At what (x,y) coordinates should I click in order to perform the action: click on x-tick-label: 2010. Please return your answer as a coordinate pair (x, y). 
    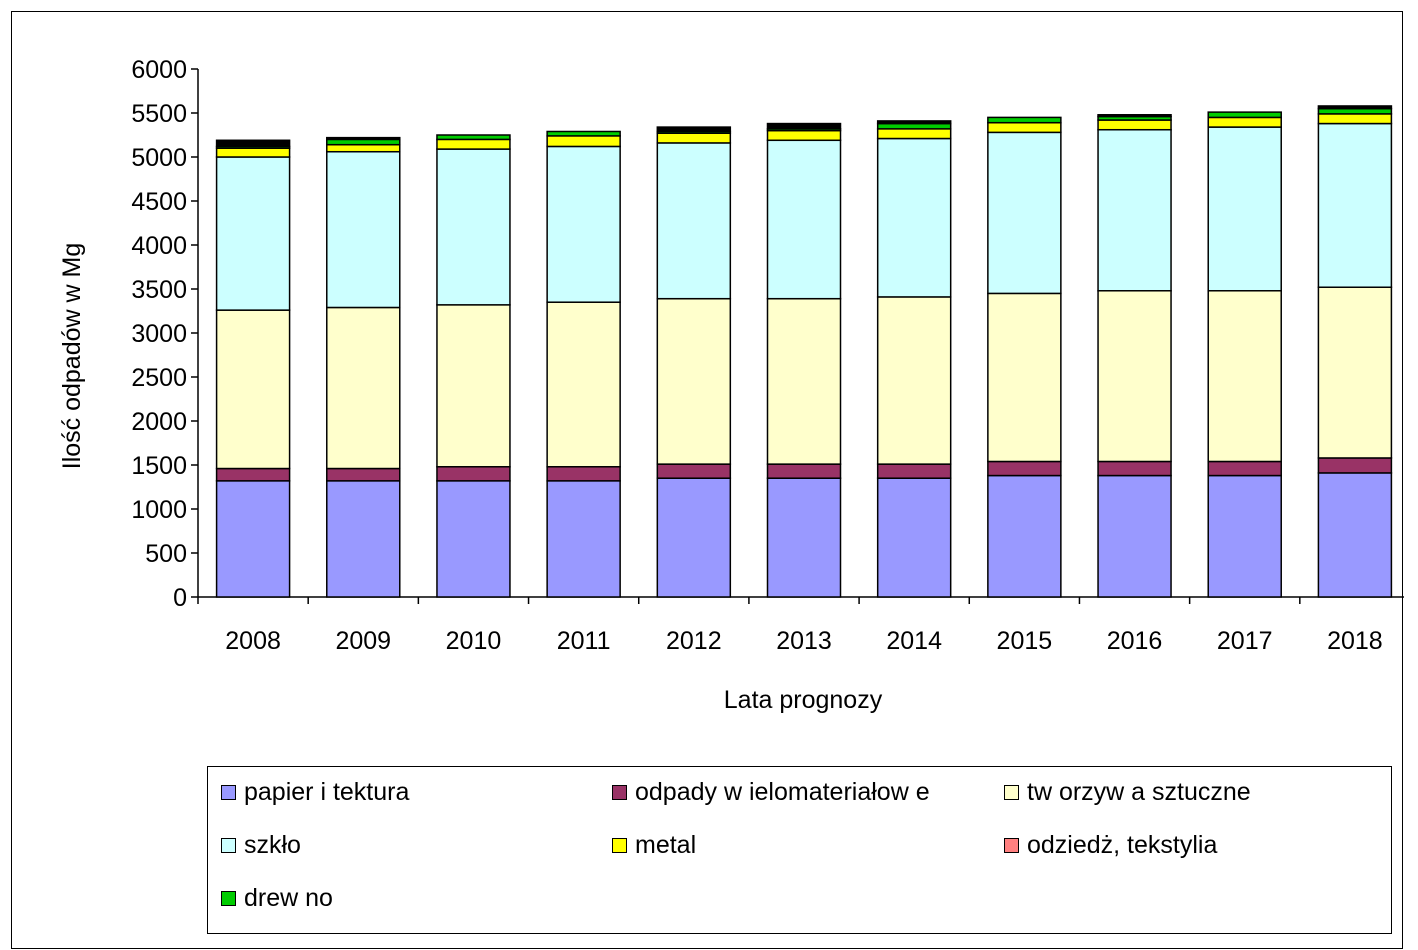
    Looking at the image, I should click on (474, 641).